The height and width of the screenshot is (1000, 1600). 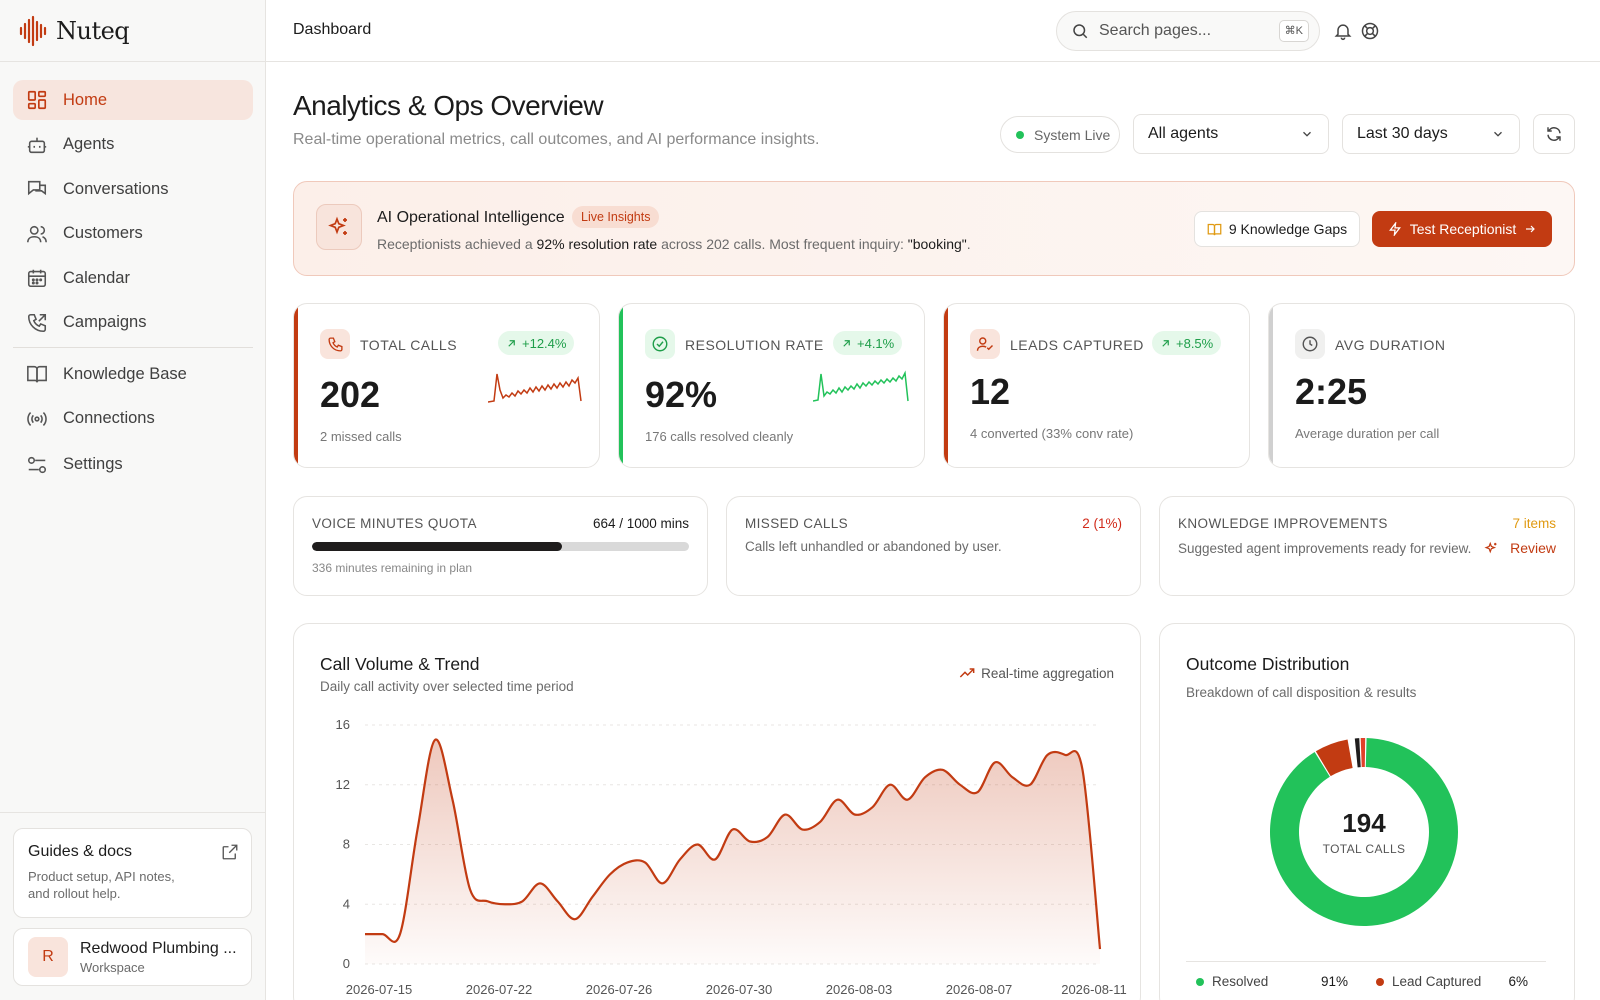 What do you see at coordinates (133, 812) in the screenshot?
I see `divider` at bounding box center [133, 812].